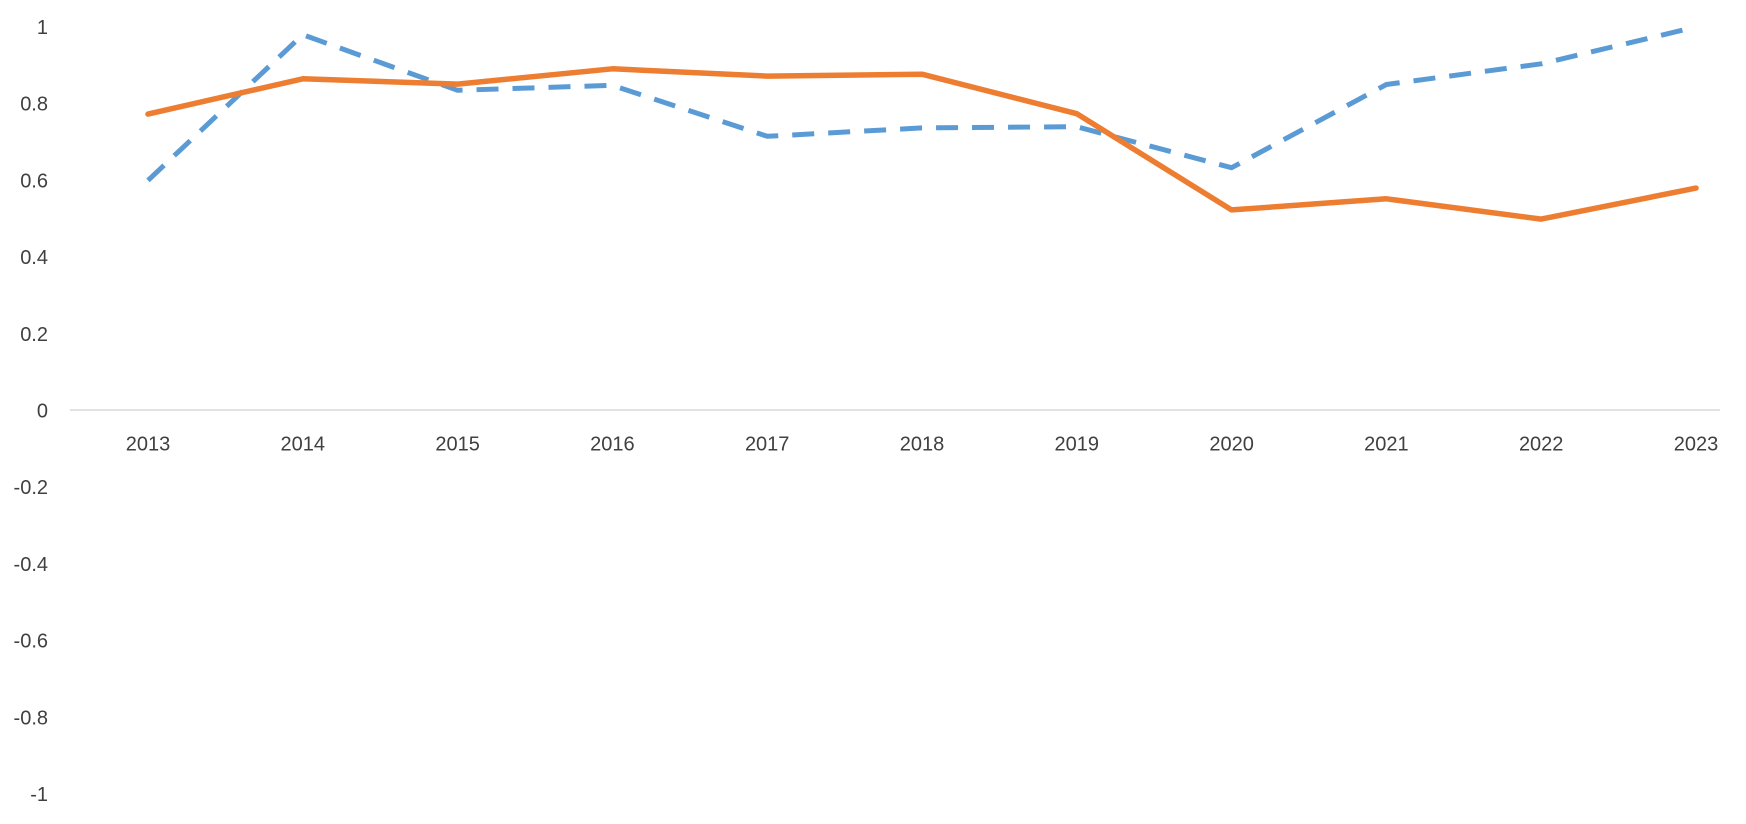 This screenshot has width=1746, height=824. I want to click on x-tick-label: 2014, so click(303, 445).